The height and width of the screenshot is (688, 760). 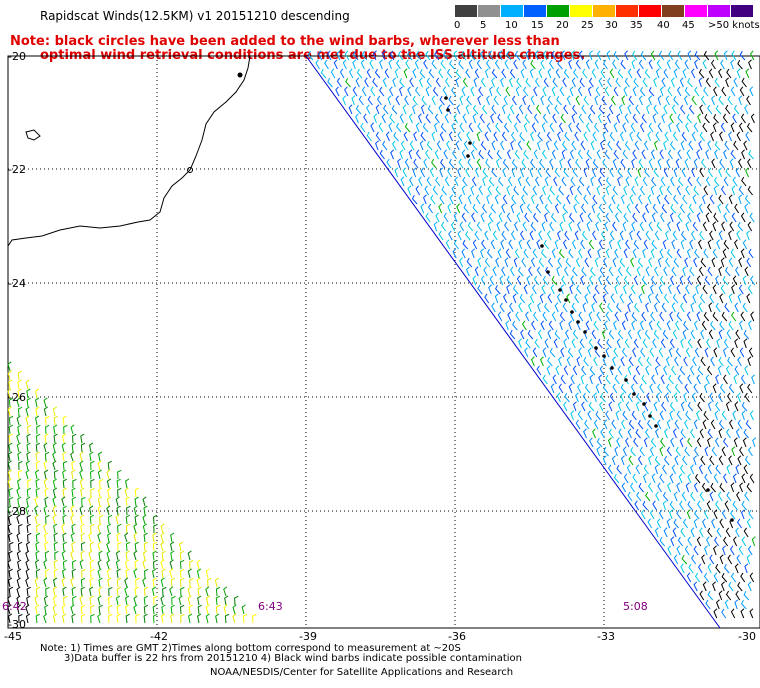 What do you see at coordinates (457, 636) in the screenshot?
I see `lon-label: -36` at bounding box center [457, 636].